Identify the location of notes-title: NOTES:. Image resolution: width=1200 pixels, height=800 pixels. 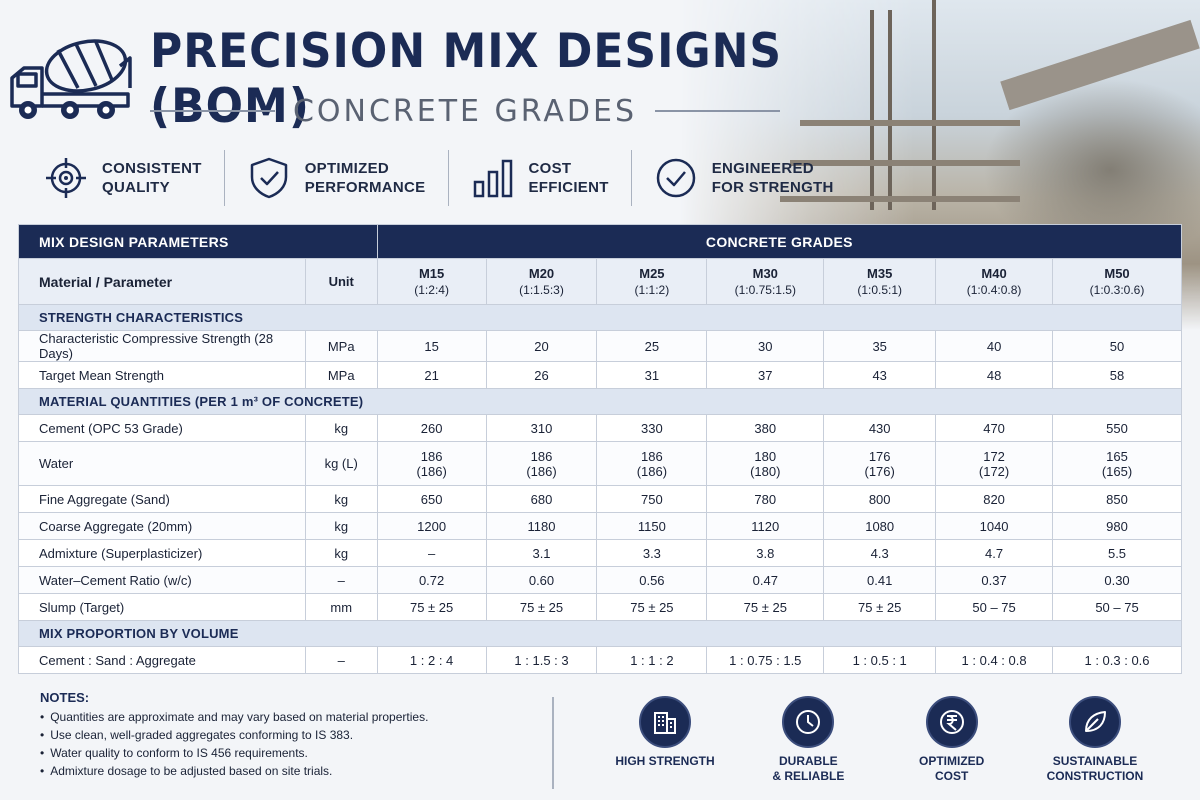
(65, 697).